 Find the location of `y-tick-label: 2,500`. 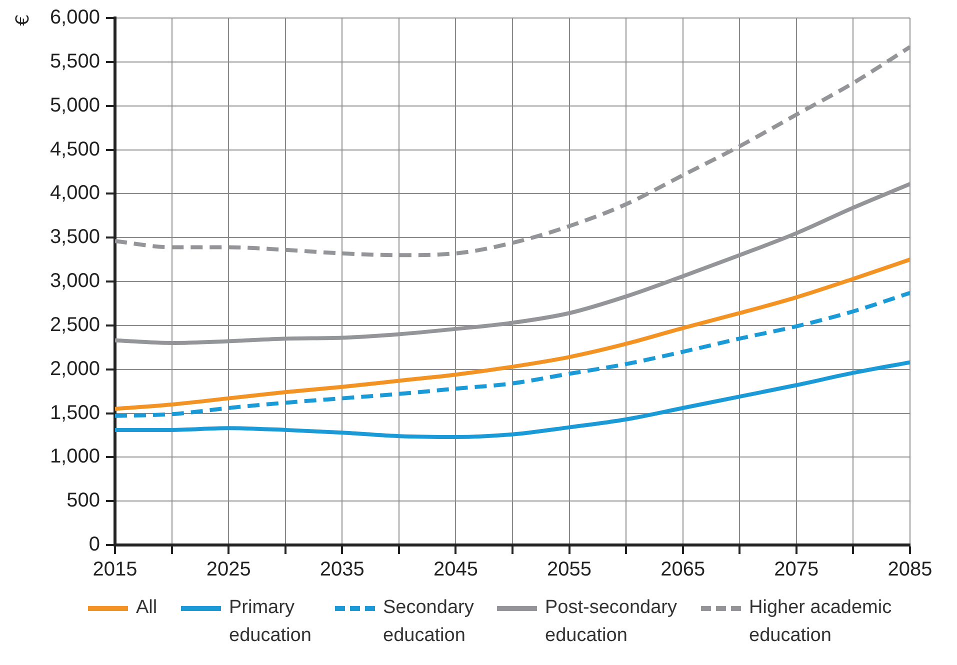

y-tick-label: 2,500 is located at coordinates (75, 325).